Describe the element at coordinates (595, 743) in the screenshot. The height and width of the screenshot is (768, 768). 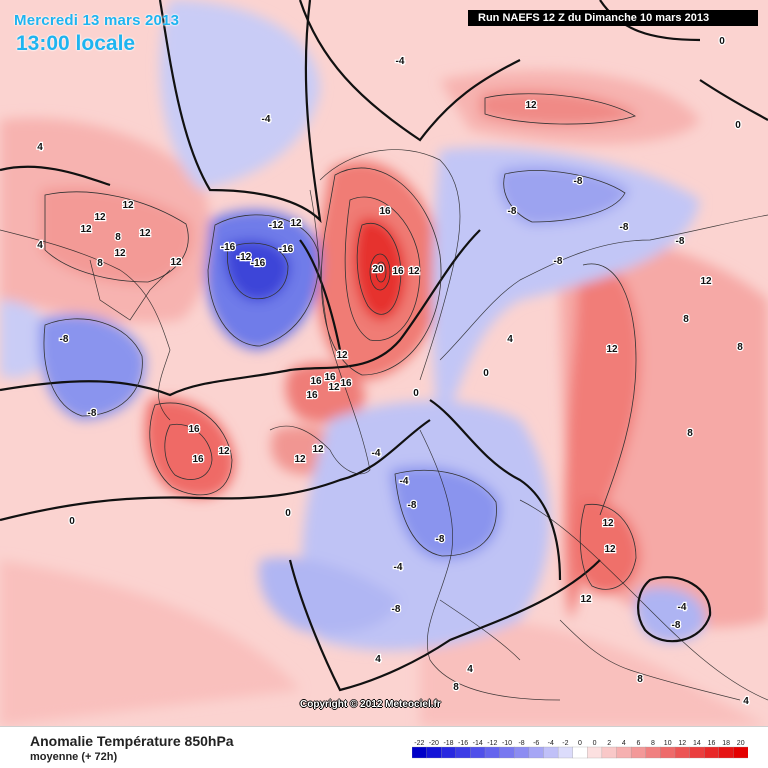
I see `legend-tick-label: 0` at that location.